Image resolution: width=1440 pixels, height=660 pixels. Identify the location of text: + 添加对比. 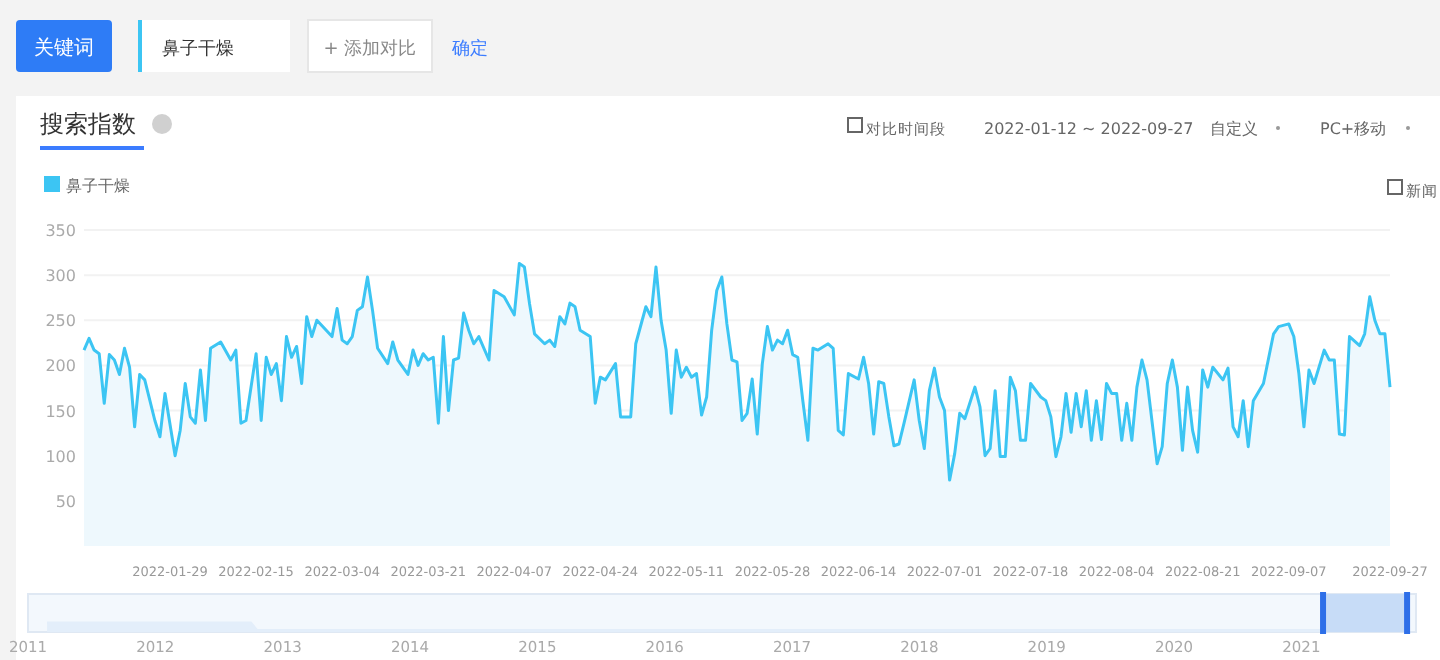
(370, 49).